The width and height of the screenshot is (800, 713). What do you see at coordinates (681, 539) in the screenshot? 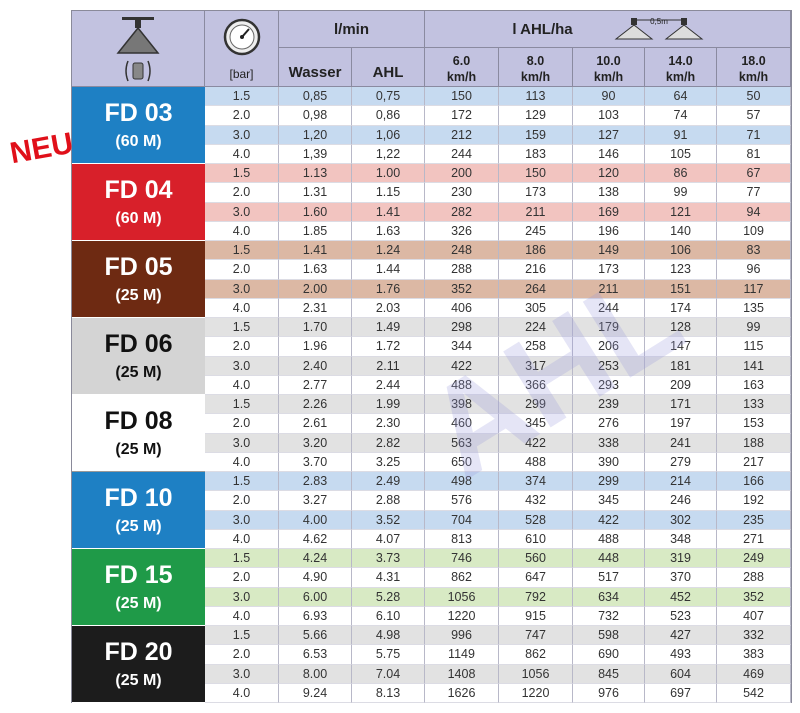
I see `table-cell: 348` at bounding box center [681, 539].